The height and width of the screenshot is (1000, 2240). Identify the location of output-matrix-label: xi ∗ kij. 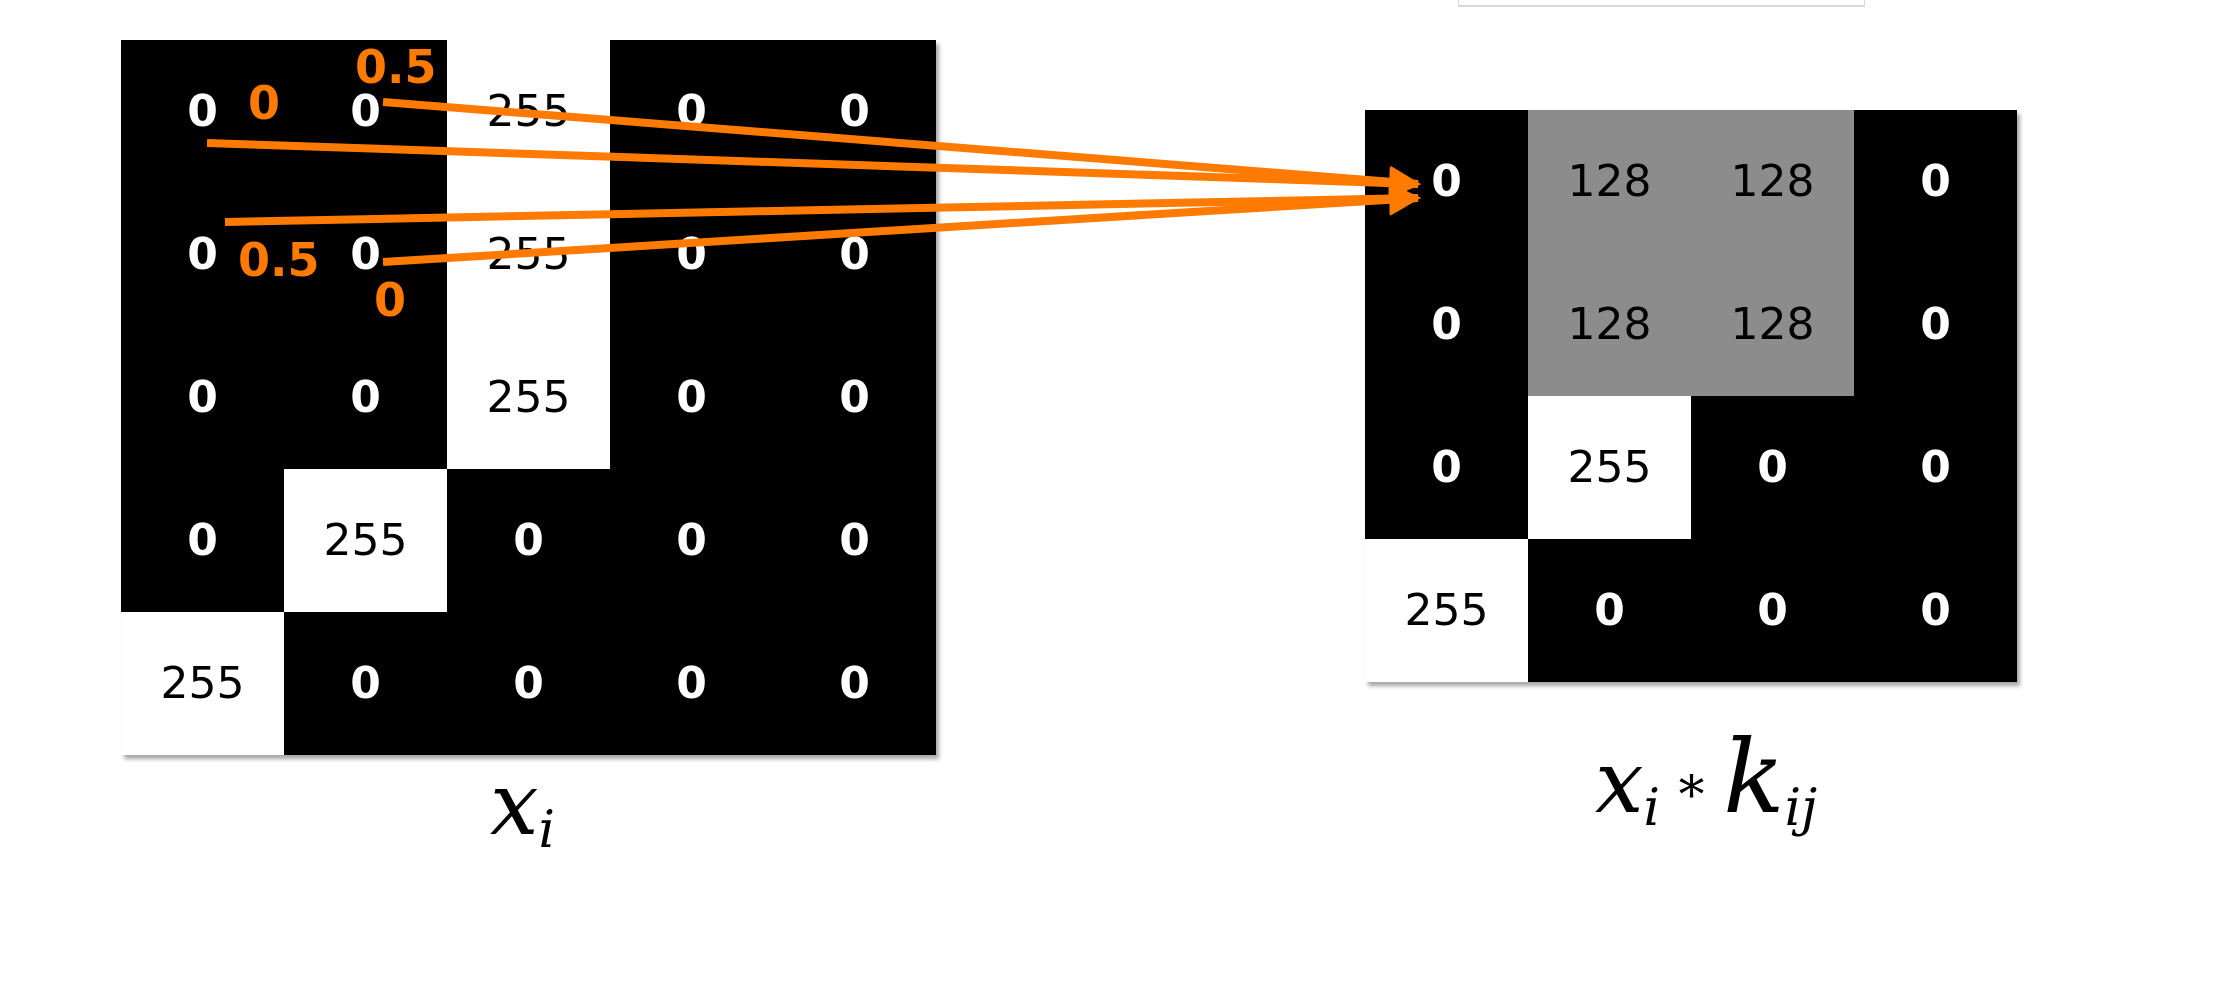
(1706, 778).